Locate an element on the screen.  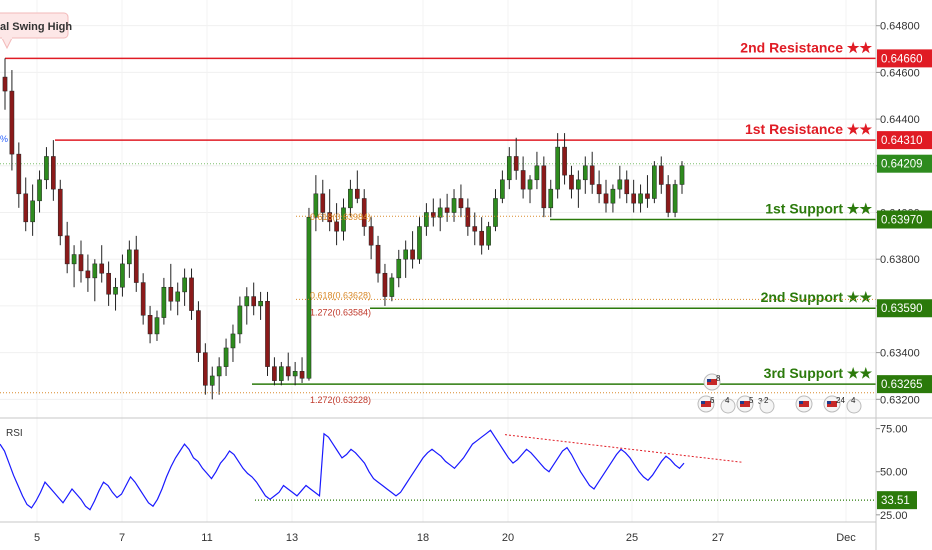
time-tick-label: 25 is located at coordinates (632, 538).